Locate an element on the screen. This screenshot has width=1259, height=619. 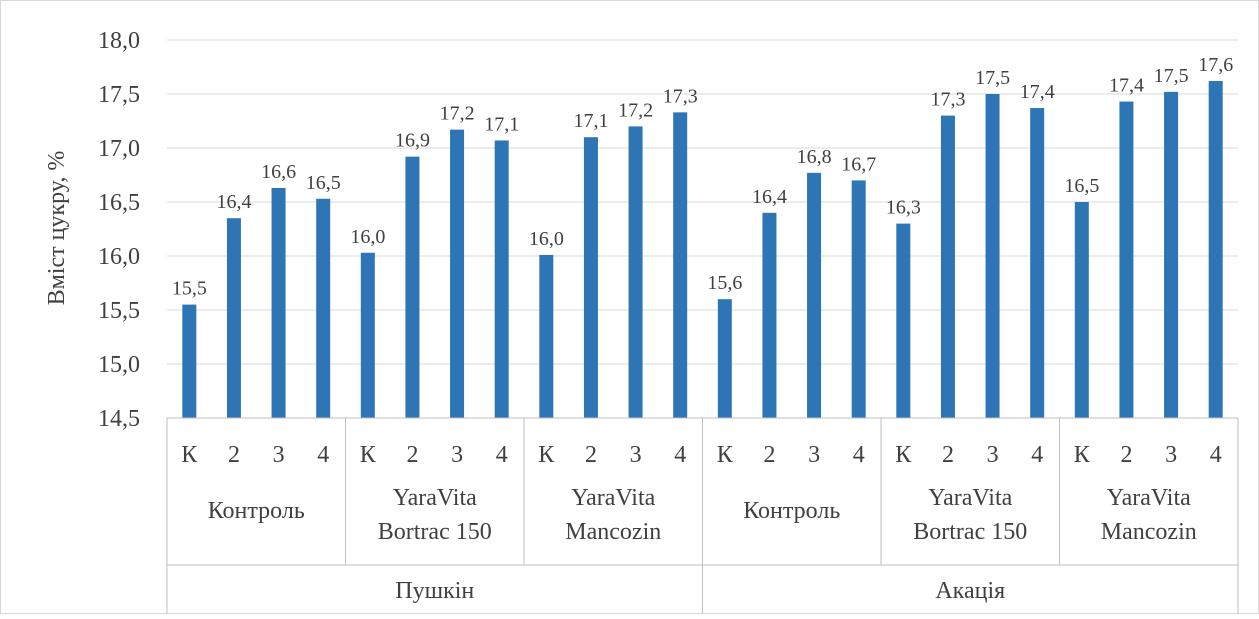
supergroup-label: Акація is located at coordinates (970, 591).